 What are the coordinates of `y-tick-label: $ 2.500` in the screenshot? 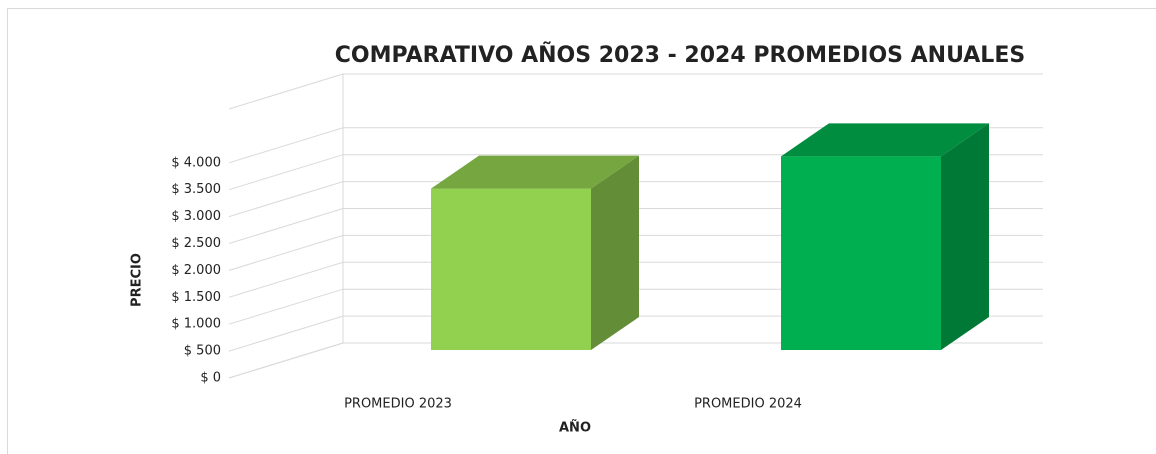 It's located at (196, 243).